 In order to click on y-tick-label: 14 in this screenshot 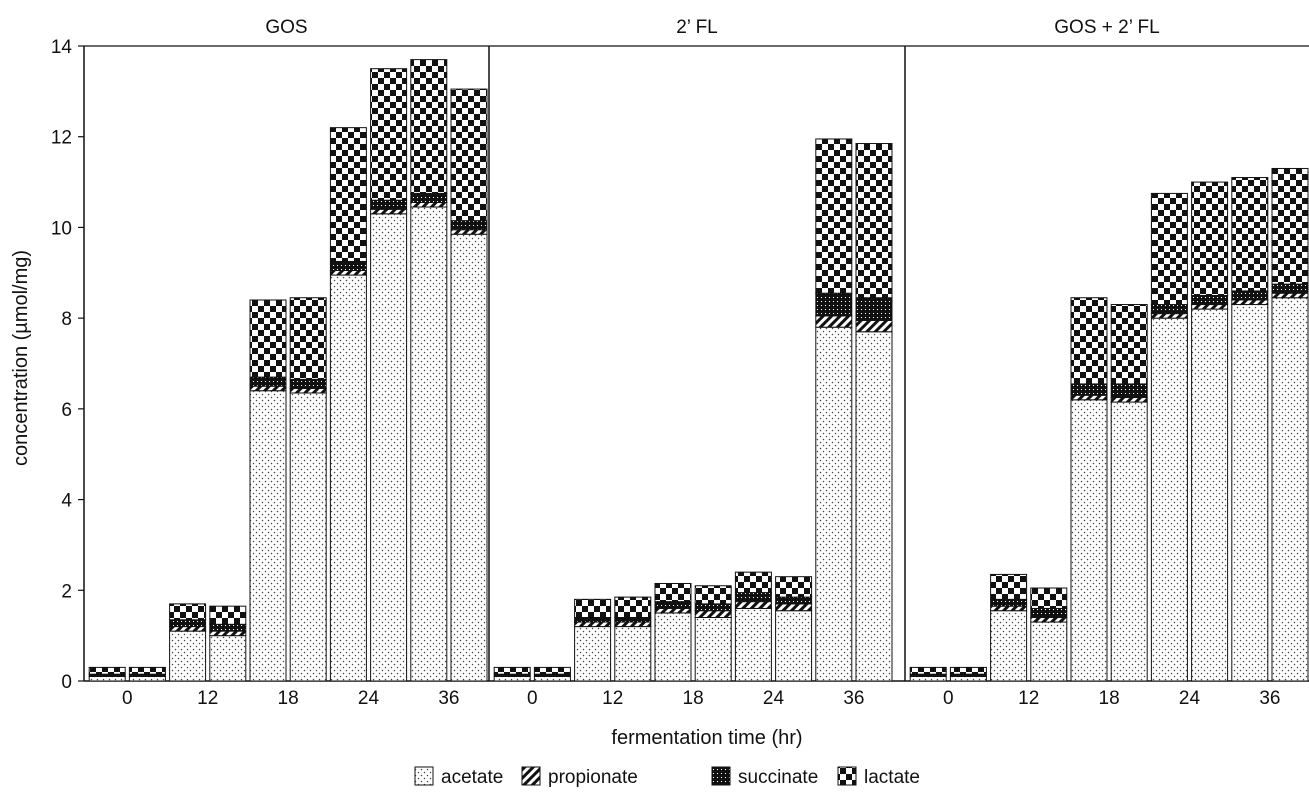, I will do `click(62, 47)`.